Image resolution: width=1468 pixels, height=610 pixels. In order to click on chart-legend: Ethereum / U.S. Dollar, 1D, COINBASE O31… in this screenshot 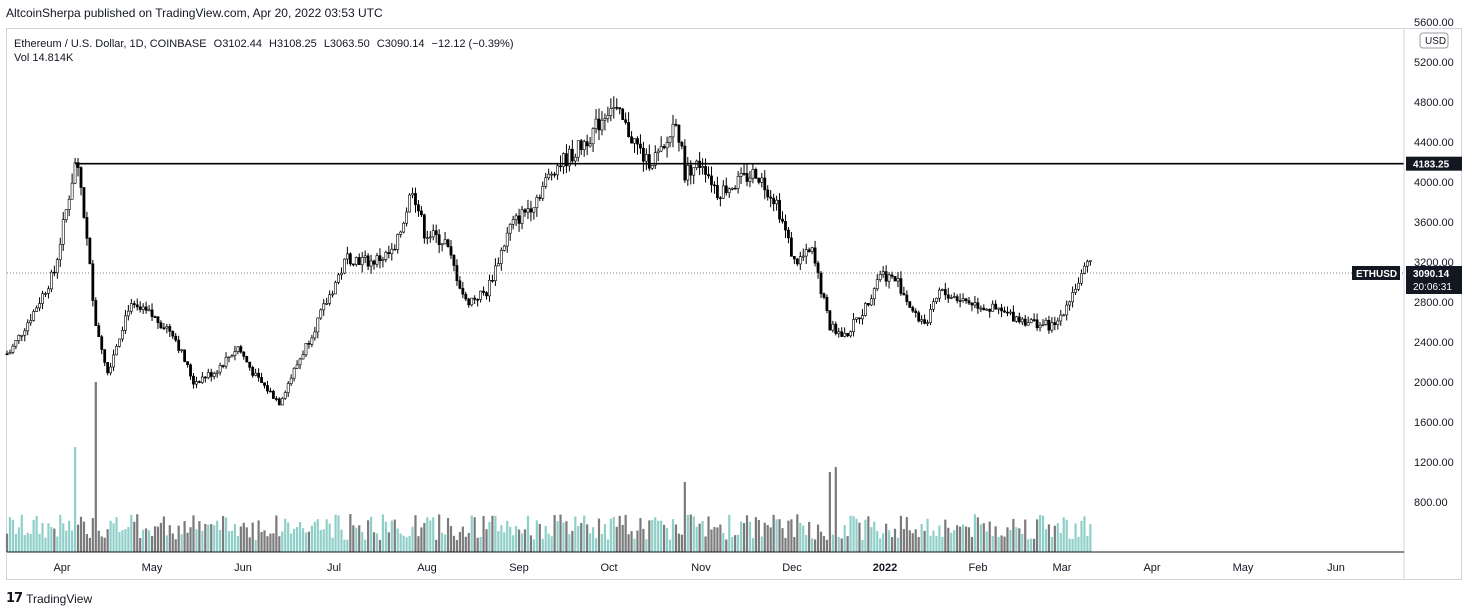, I will do `click(266, 44)`.